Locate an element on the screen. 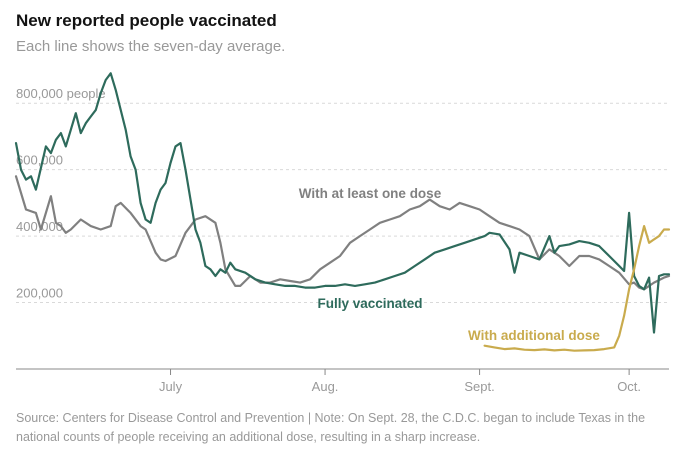 Image resolution: width=685 pixels, height=459 pixels. x-tick-label-1: Aug. is located at coordinates (325, 386).